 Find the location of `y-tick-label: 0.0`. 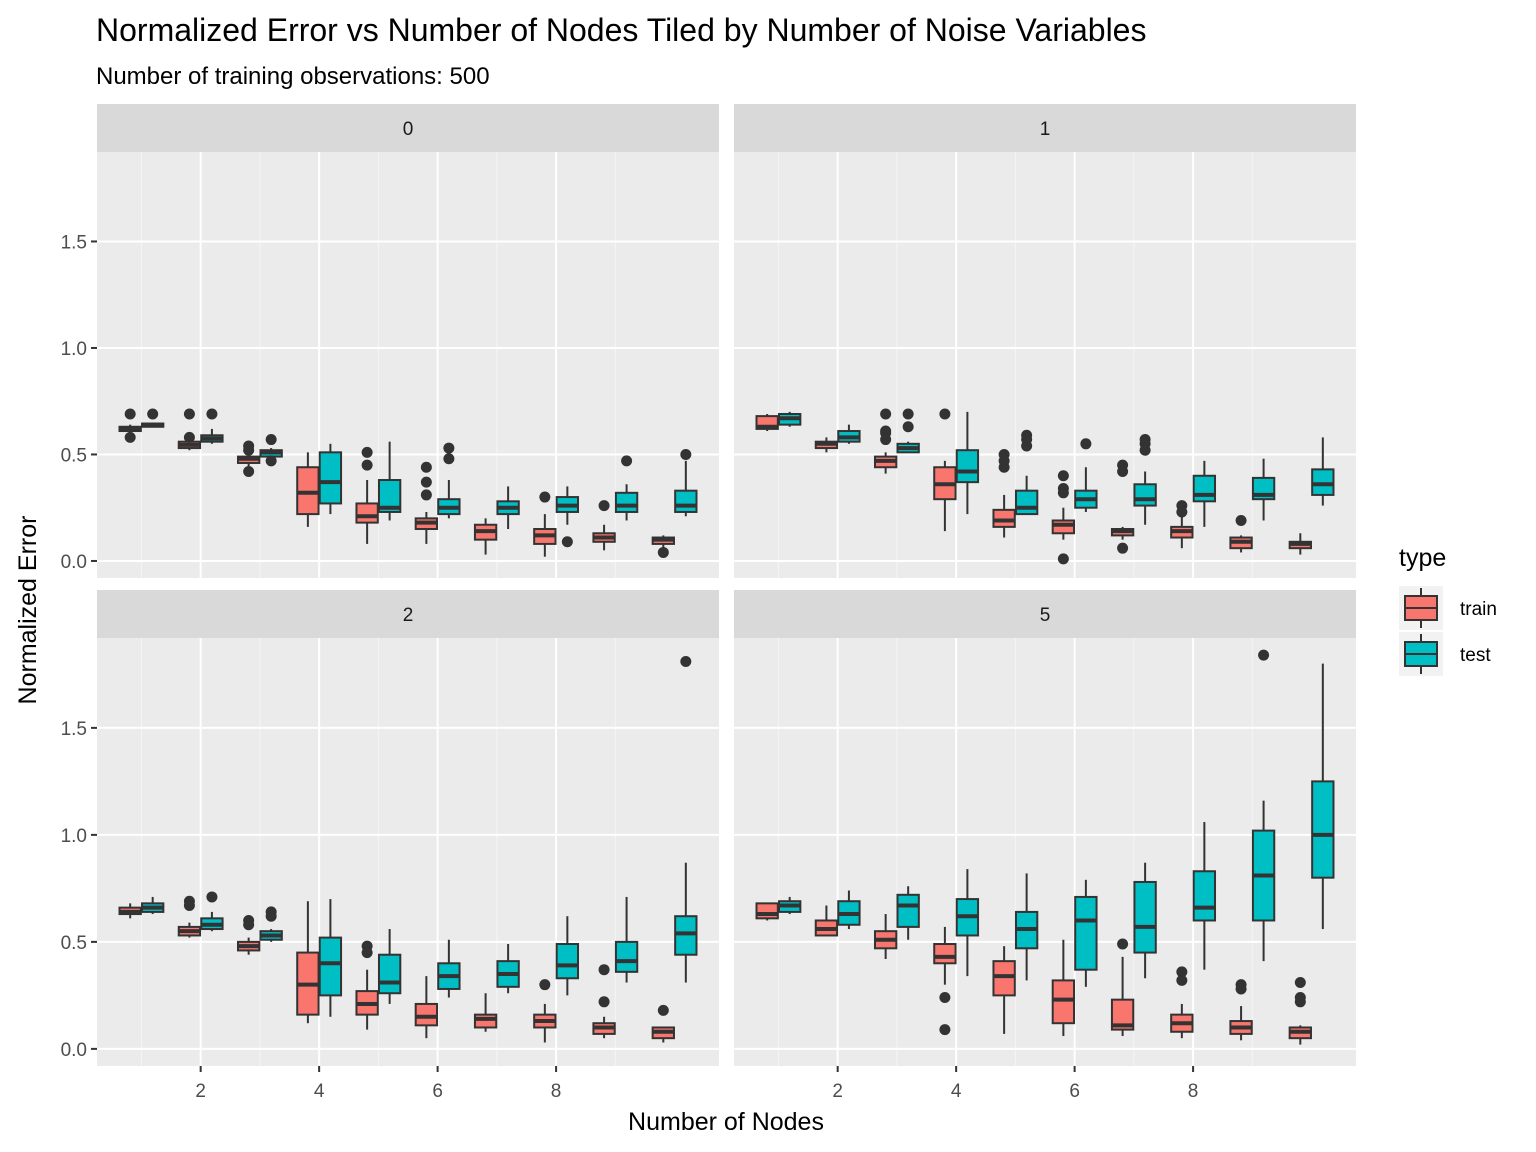

y-tick-label: 0.0 is located at coordinates (74, 562).